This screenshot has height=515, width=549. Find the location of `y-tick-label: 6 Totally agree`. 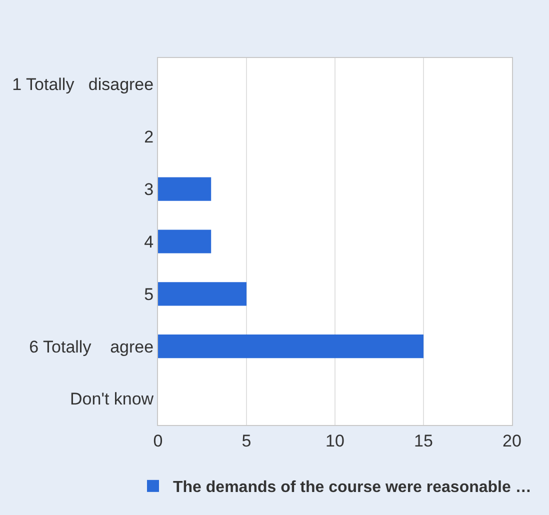

y-tick-label: 6 Totally agree is located at coordinates (91, 346).